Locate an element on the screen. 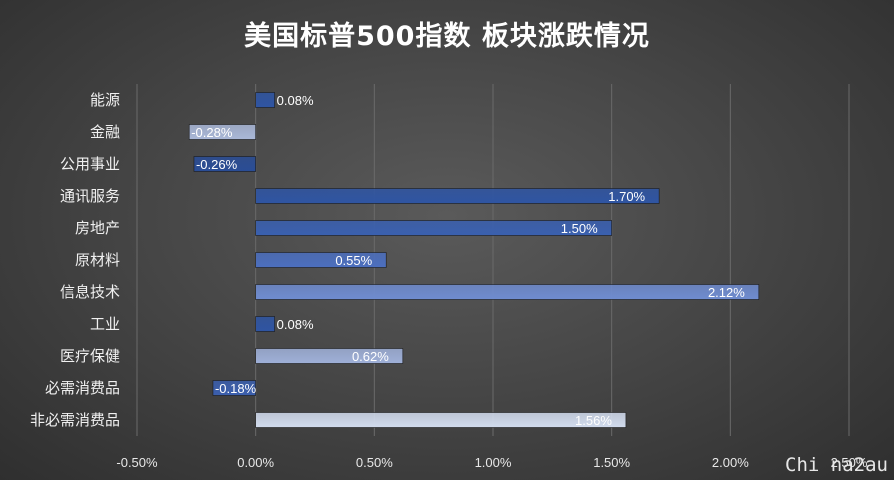 The height and width of the screenshot is (480, 894). category-label: 非必需消费品 is located at coordinates (75, 420).